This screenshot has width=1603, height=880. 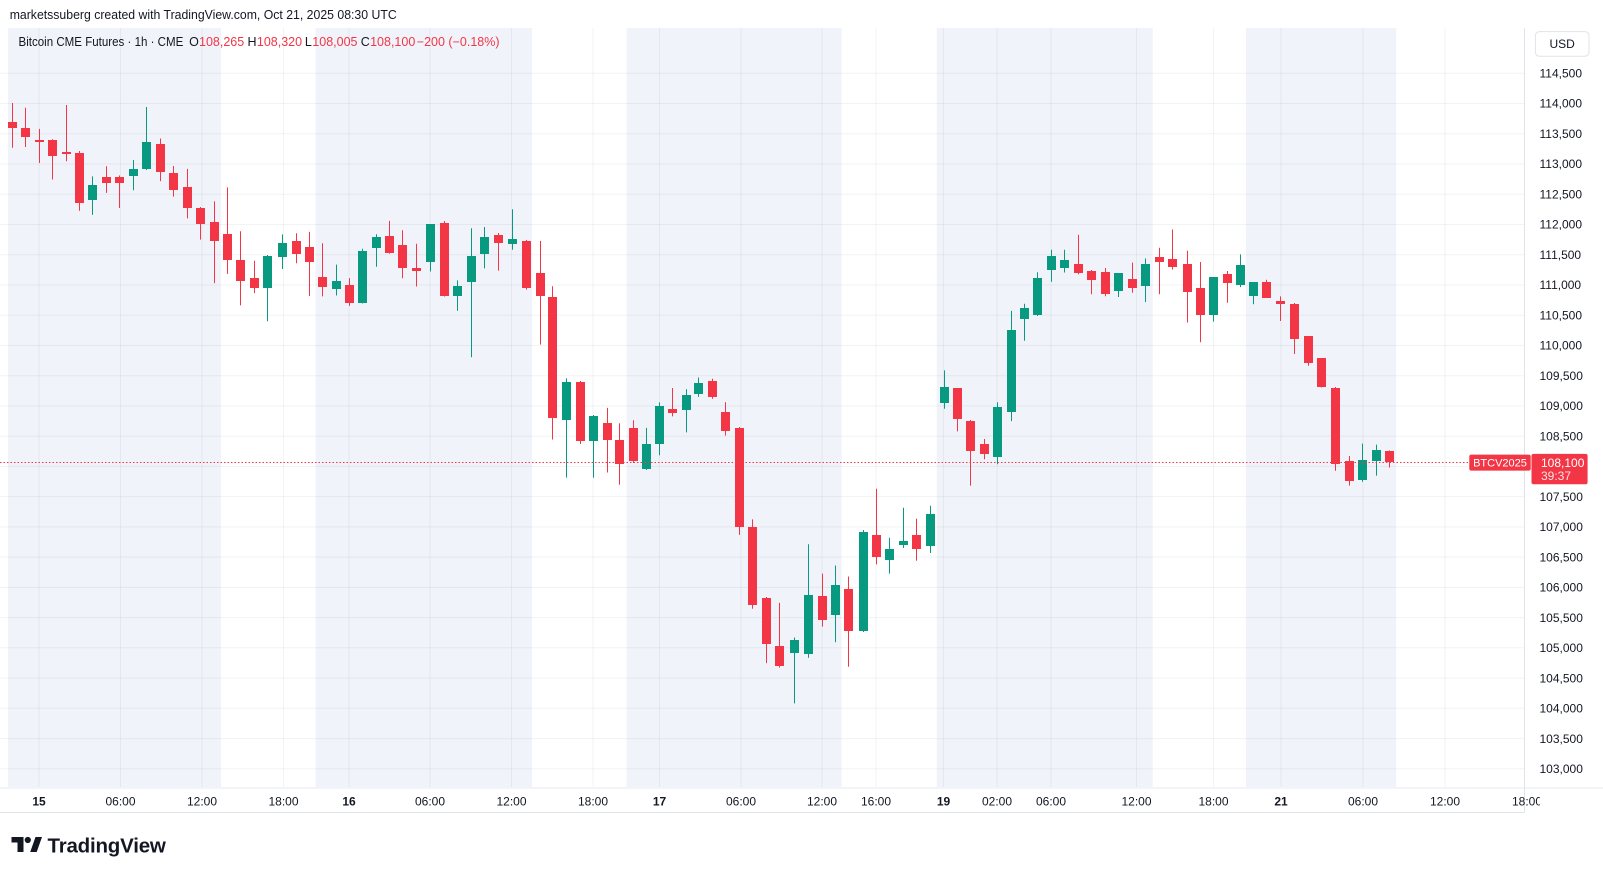 What do you see at coordinates (1563, 44) in the screenshot?
I see `svg-text: USD` at bounding box center [1563, 44].